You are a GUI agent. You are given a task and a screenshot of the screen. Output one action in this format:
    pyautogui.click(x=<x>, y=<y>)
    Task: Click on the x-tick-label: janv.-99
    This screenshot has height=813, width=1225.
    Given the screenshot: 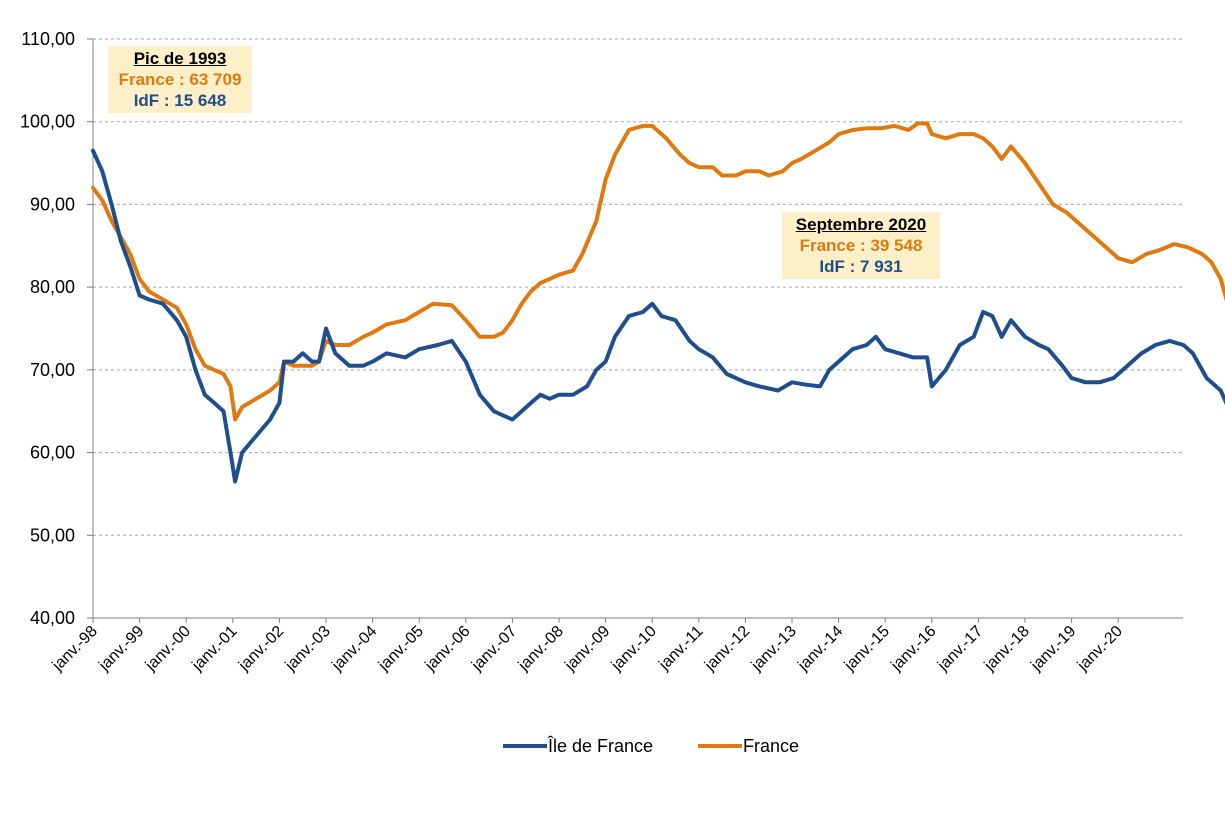 What is the action you would take?
    pyautogui.click(x=121, y=649)
    